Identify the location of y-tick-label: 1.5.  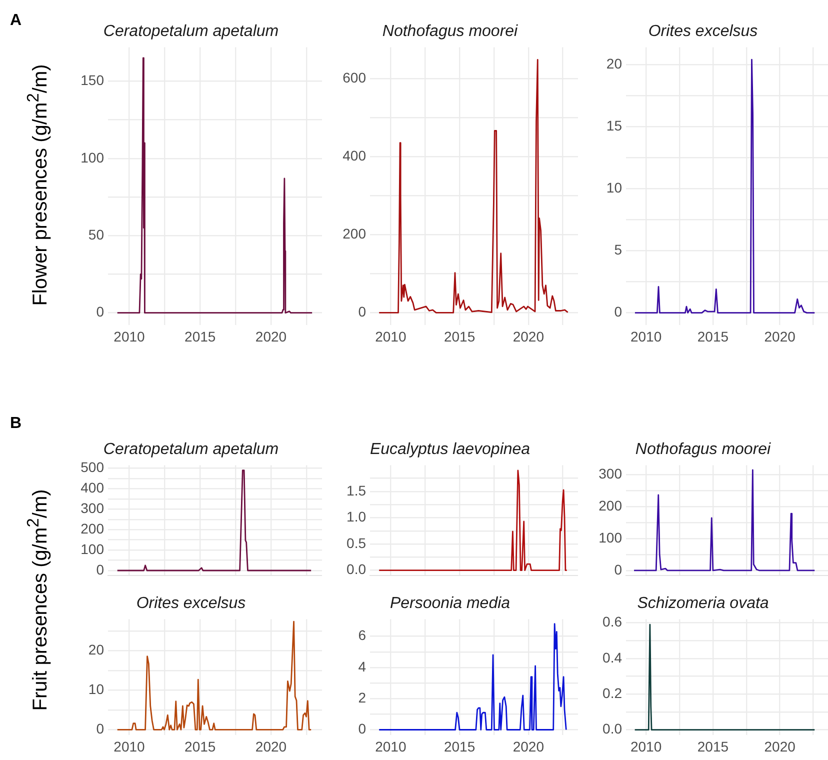
(356, 490).